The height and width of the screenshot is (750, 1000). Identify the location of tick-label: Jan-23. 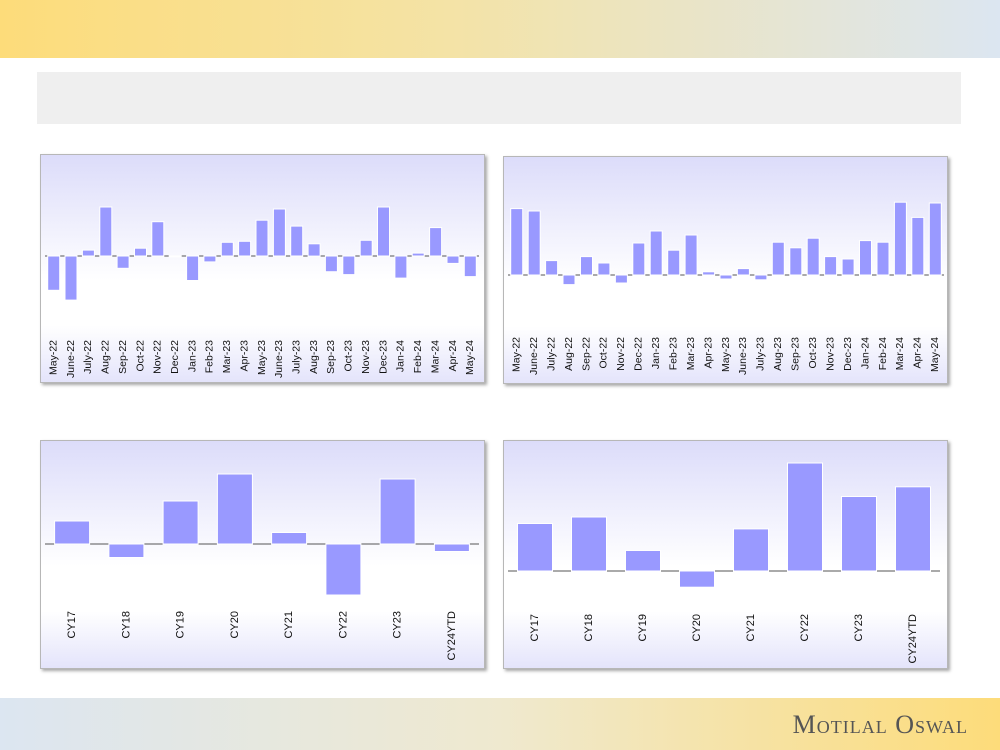
(192, 356).